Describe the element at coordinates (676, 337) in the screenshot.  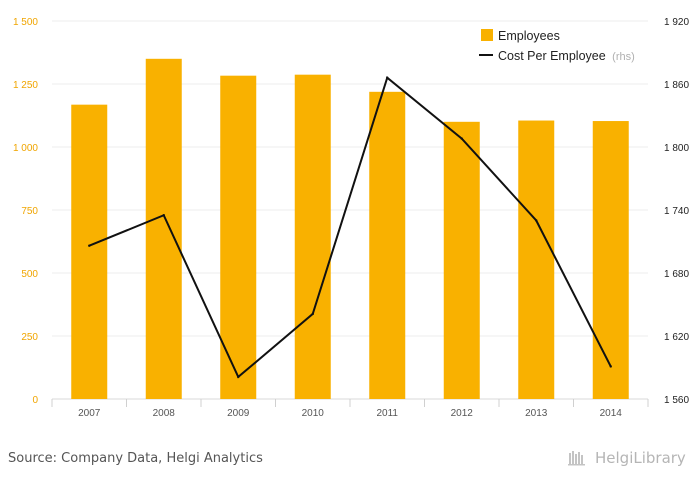
I see `y-right-tick-label: 1 620` at that location.